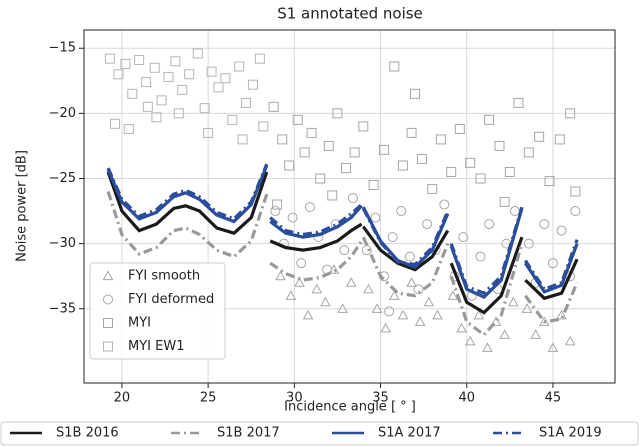  What do you see at coordinates (409, 433) in the screenshot?
I see `legend-label: S1A 2017` at bounding box center [409, 433].